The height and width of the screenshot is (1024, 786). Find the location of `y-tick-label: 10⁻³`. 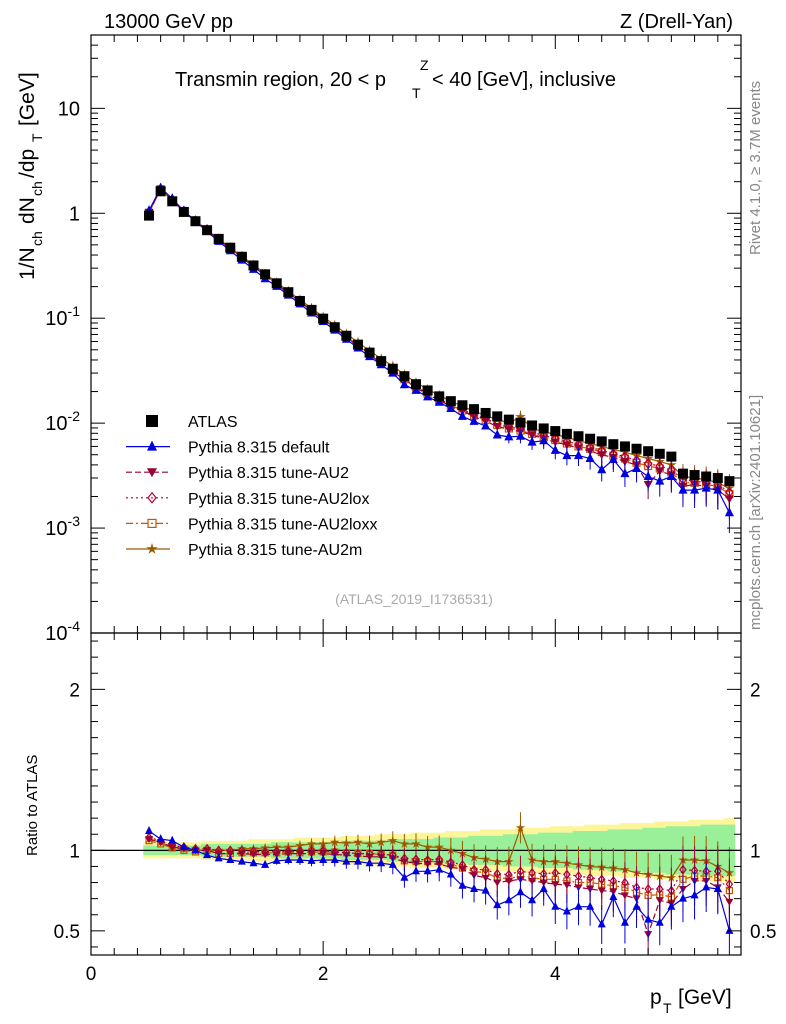

y-tick-label: 10⁻³ is located at coordinates (62, 526).